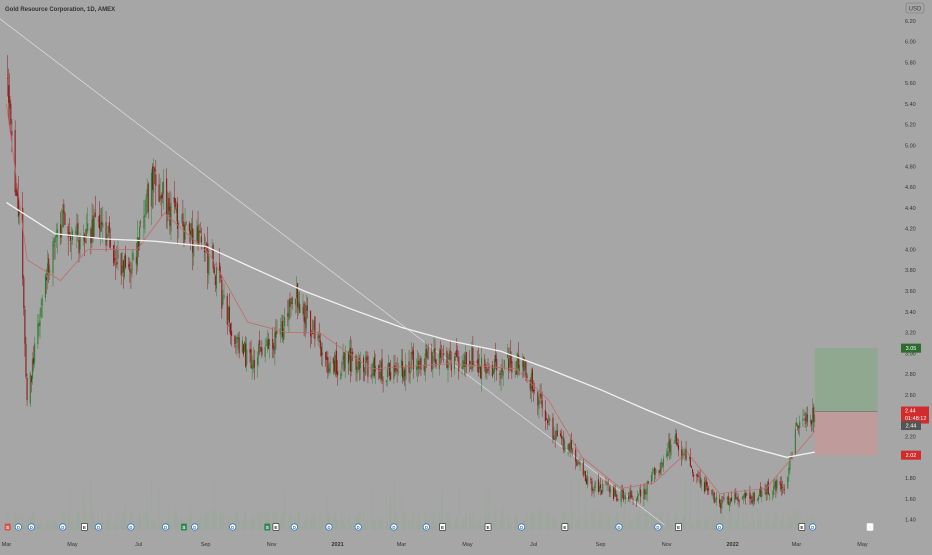 This screenshot has height=555, width=932. What do you see at coordinates (846, 380) in the screenshot?
I see `profit-zone` at bounding box center [846, 380].